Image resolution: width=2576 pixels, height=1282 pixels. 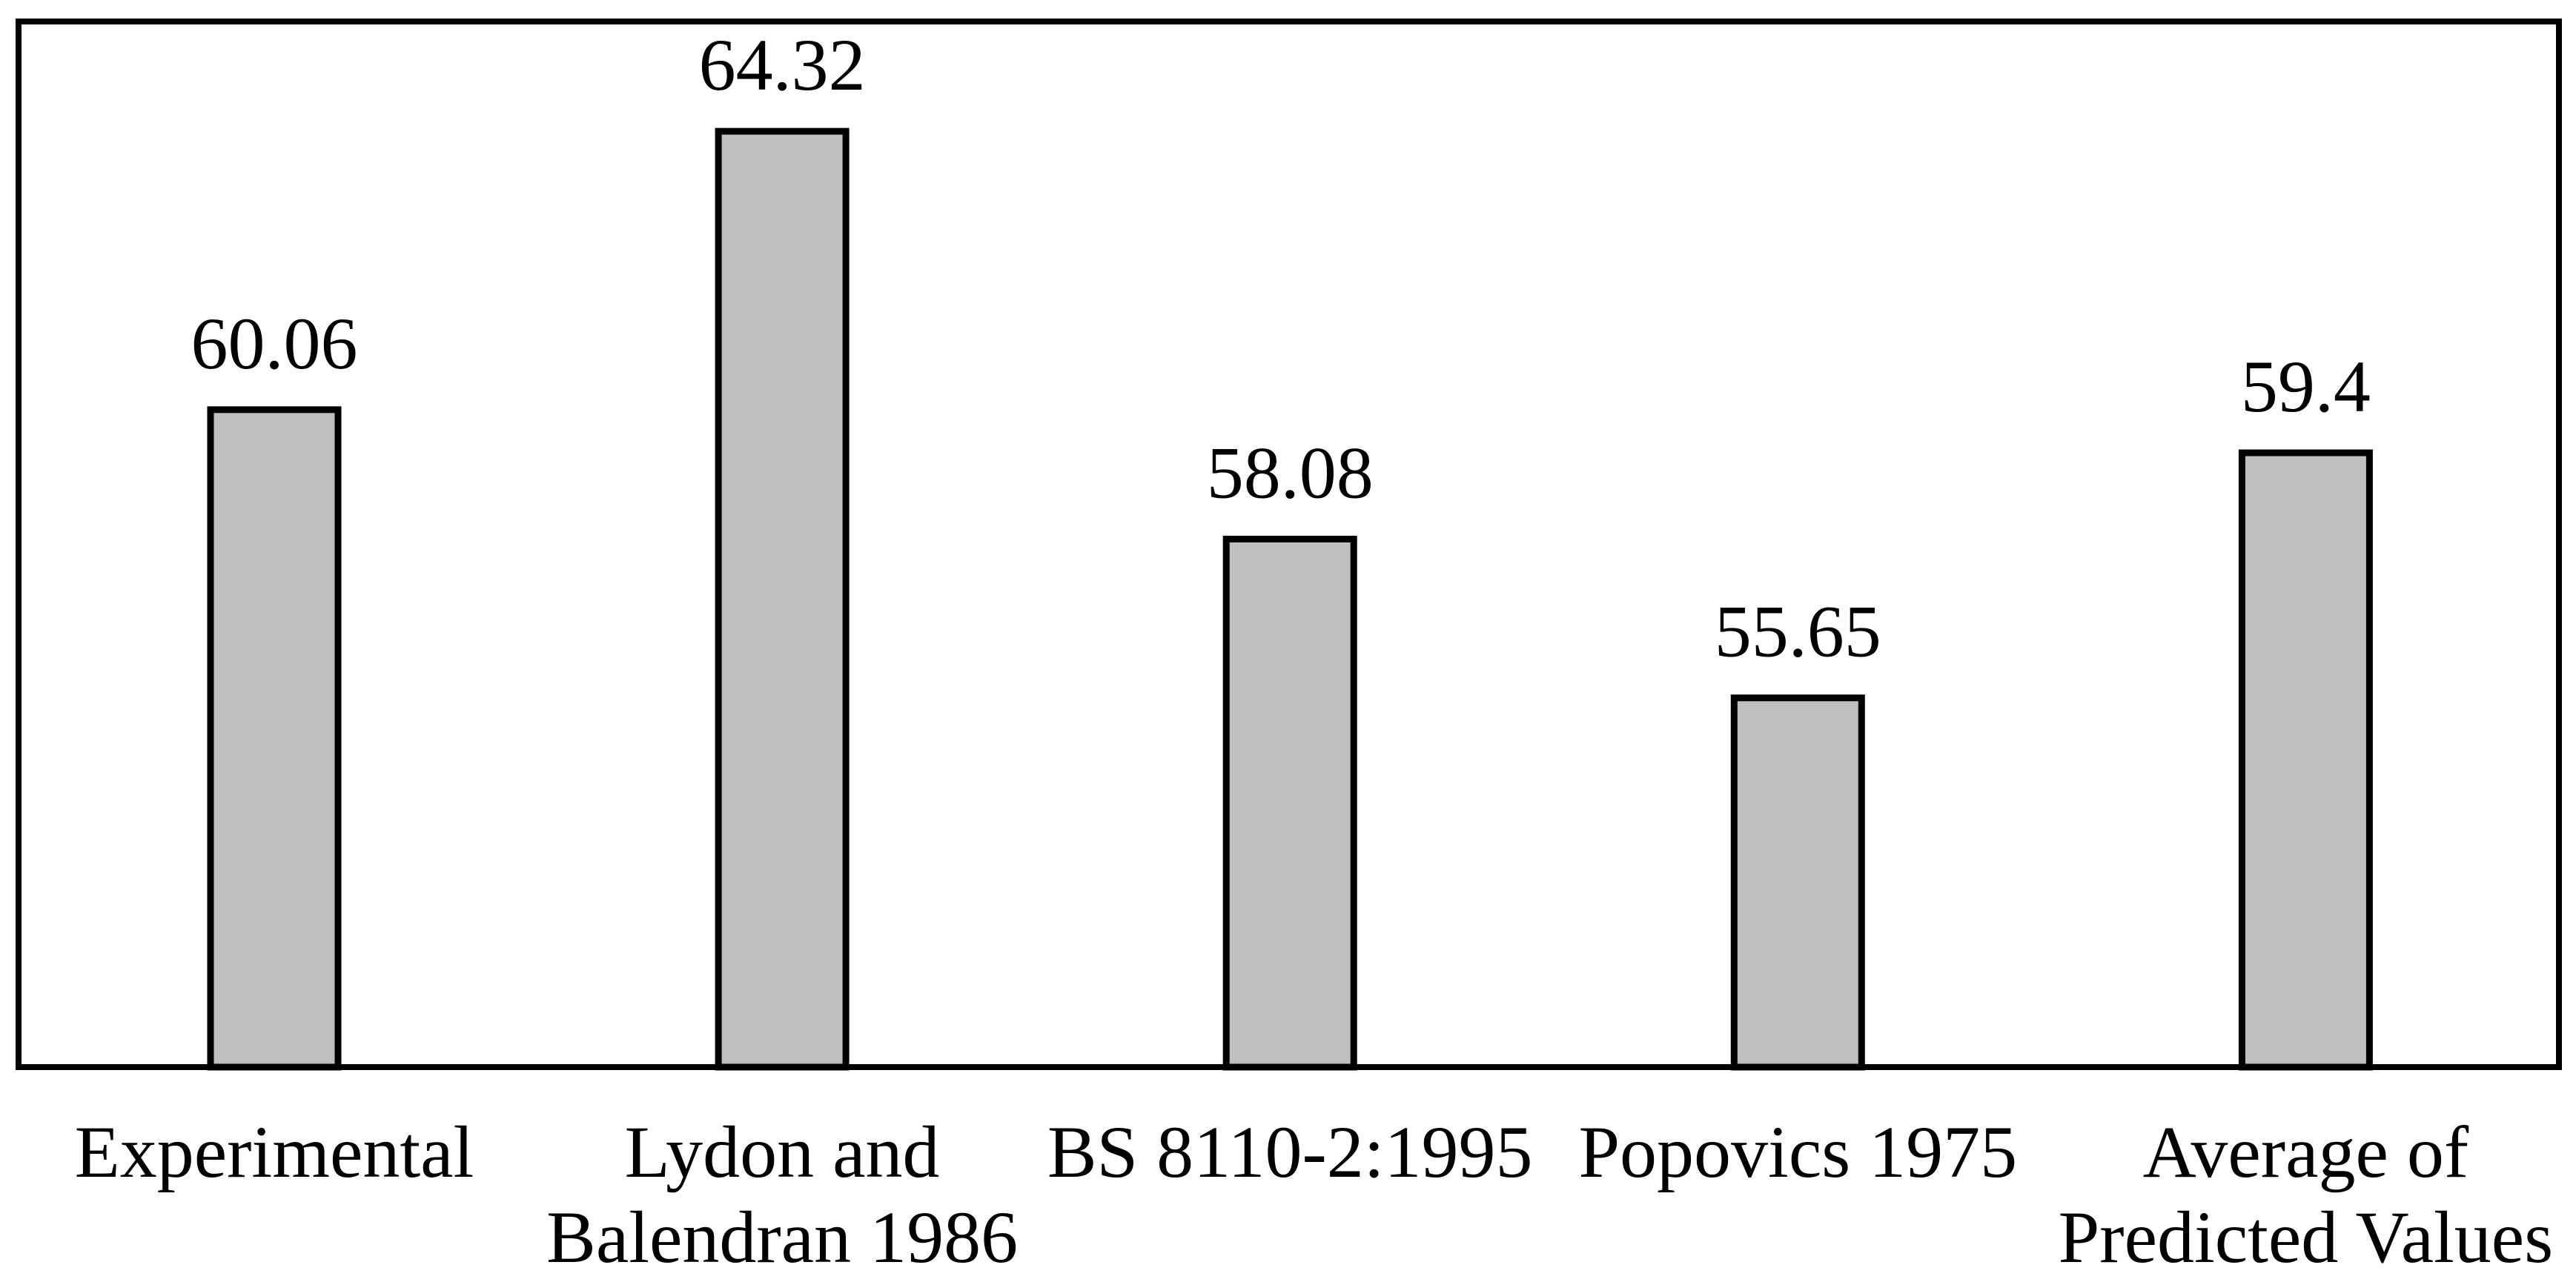 I want to click on category-label-average-of-predicted-values: Average of Predicted Values, so click(x=2306, y=1194).